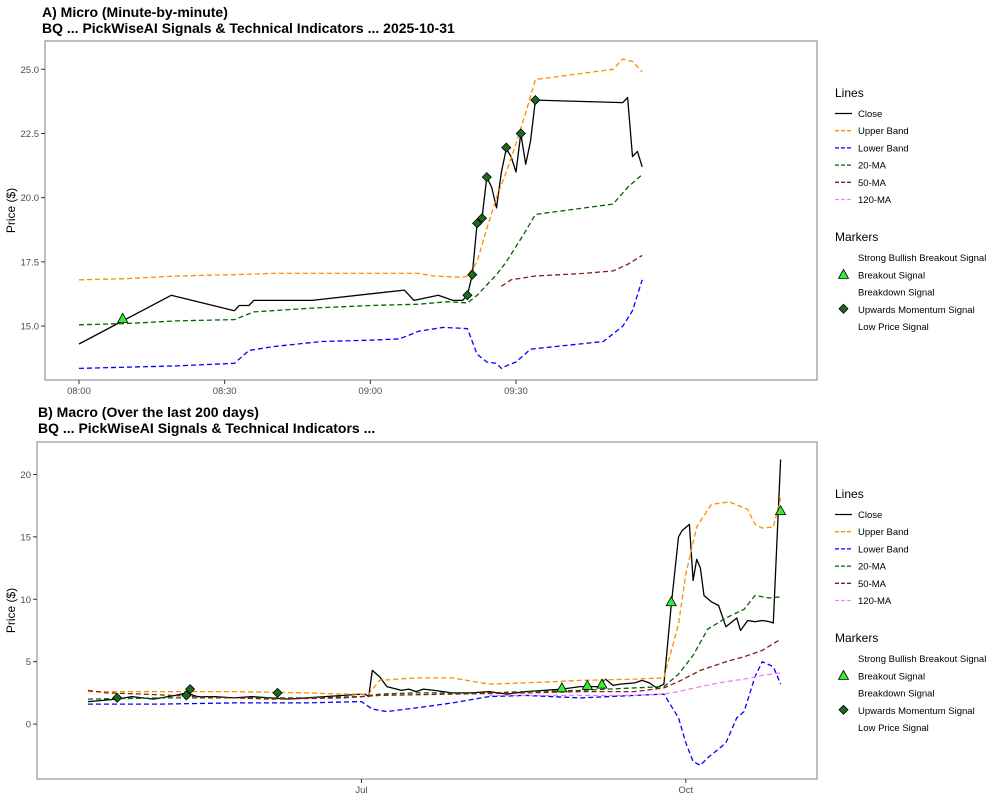  What do you see at coordinates (916, 711) in the screenshot?
I see `panel-b-legend-label-upwards-momentum-signal: Upwards Momentum Signal` at bounding box center [916, 711].